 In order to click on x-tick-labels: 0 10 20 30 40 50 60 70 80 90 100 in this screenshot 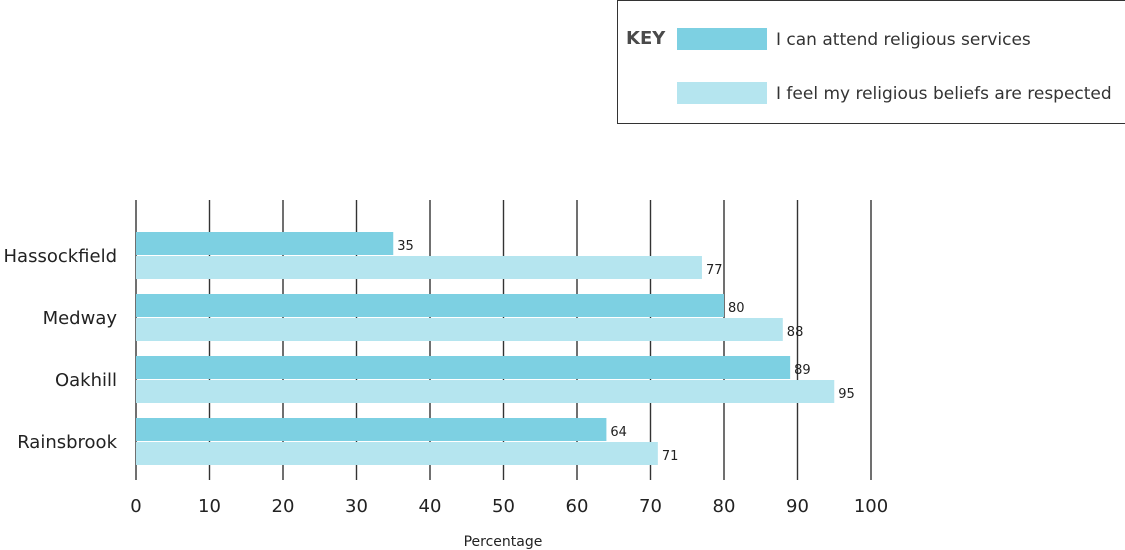, I will do `click(509, 506)`.